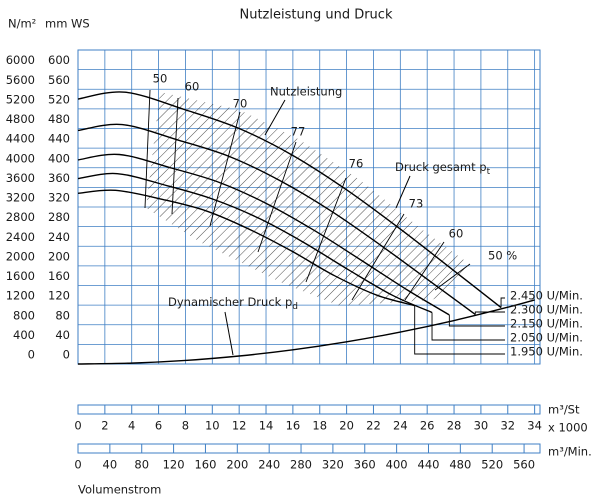  I want to click on y2-tick-label: 3200, so click(20, 198).